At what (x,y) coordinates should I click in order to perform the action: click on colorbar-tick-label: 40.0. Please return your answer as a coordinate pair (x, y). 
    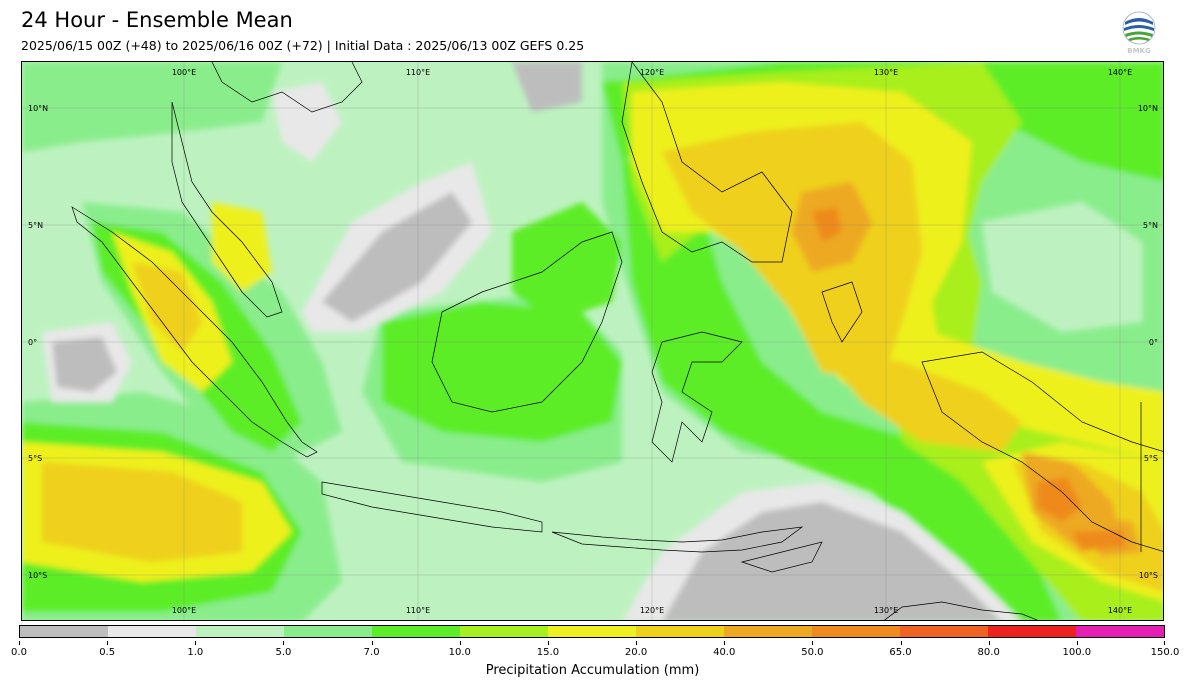
    Looking at the image, I should click on (724, 652).